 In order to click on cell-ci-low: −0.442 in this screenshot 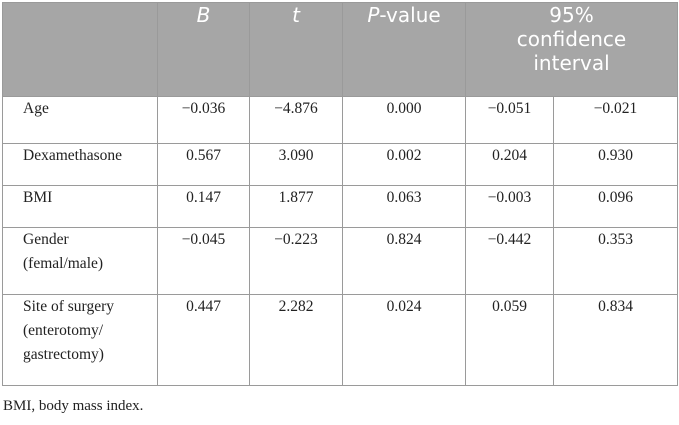, I will do `click(509, 261)`.